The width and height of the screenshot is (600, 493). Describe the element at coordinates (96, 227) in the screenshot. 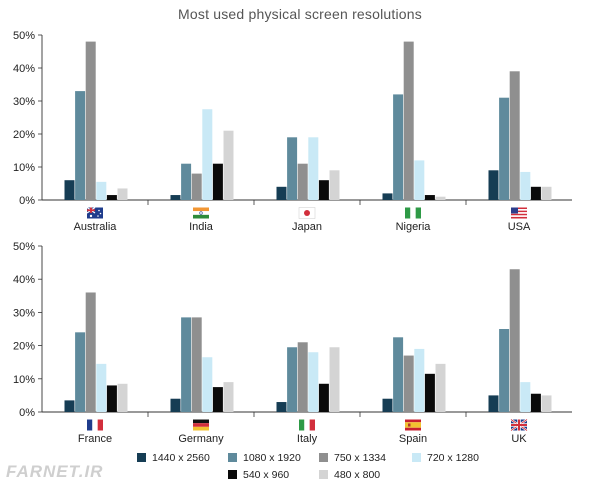

I see `x-category-label: Australia` at that location.